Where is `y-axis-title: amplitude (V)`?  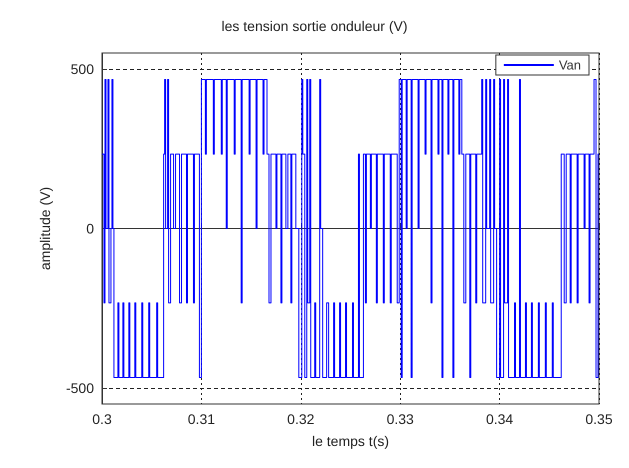 y-axis-title: amplitude (V) is located at coordinates (45, 228).